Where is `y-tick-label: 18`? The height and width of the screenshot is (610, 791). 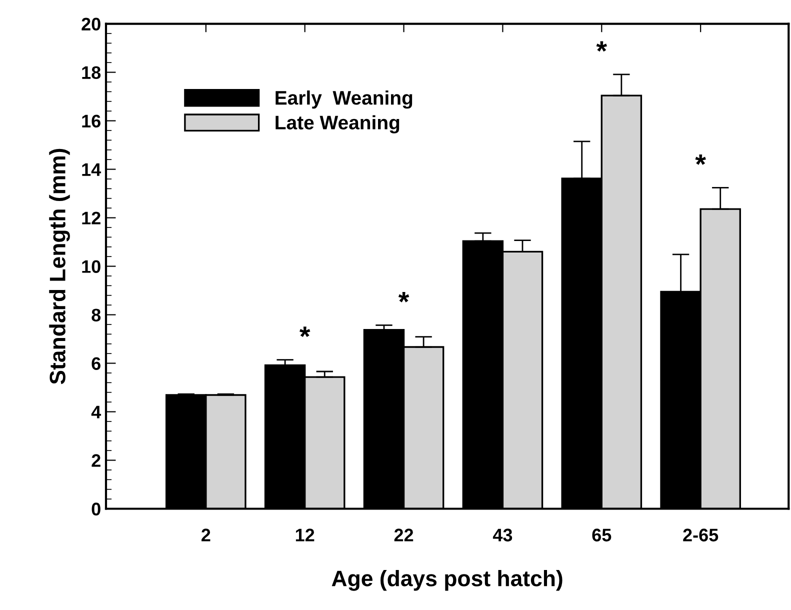 y-tick-label: 18 is located at coordinates (91, 73).